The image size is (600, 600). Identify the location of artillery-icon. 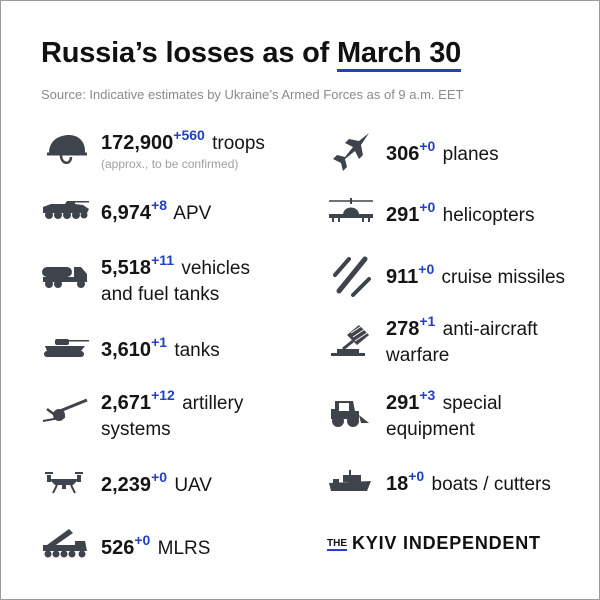
(65, 411).